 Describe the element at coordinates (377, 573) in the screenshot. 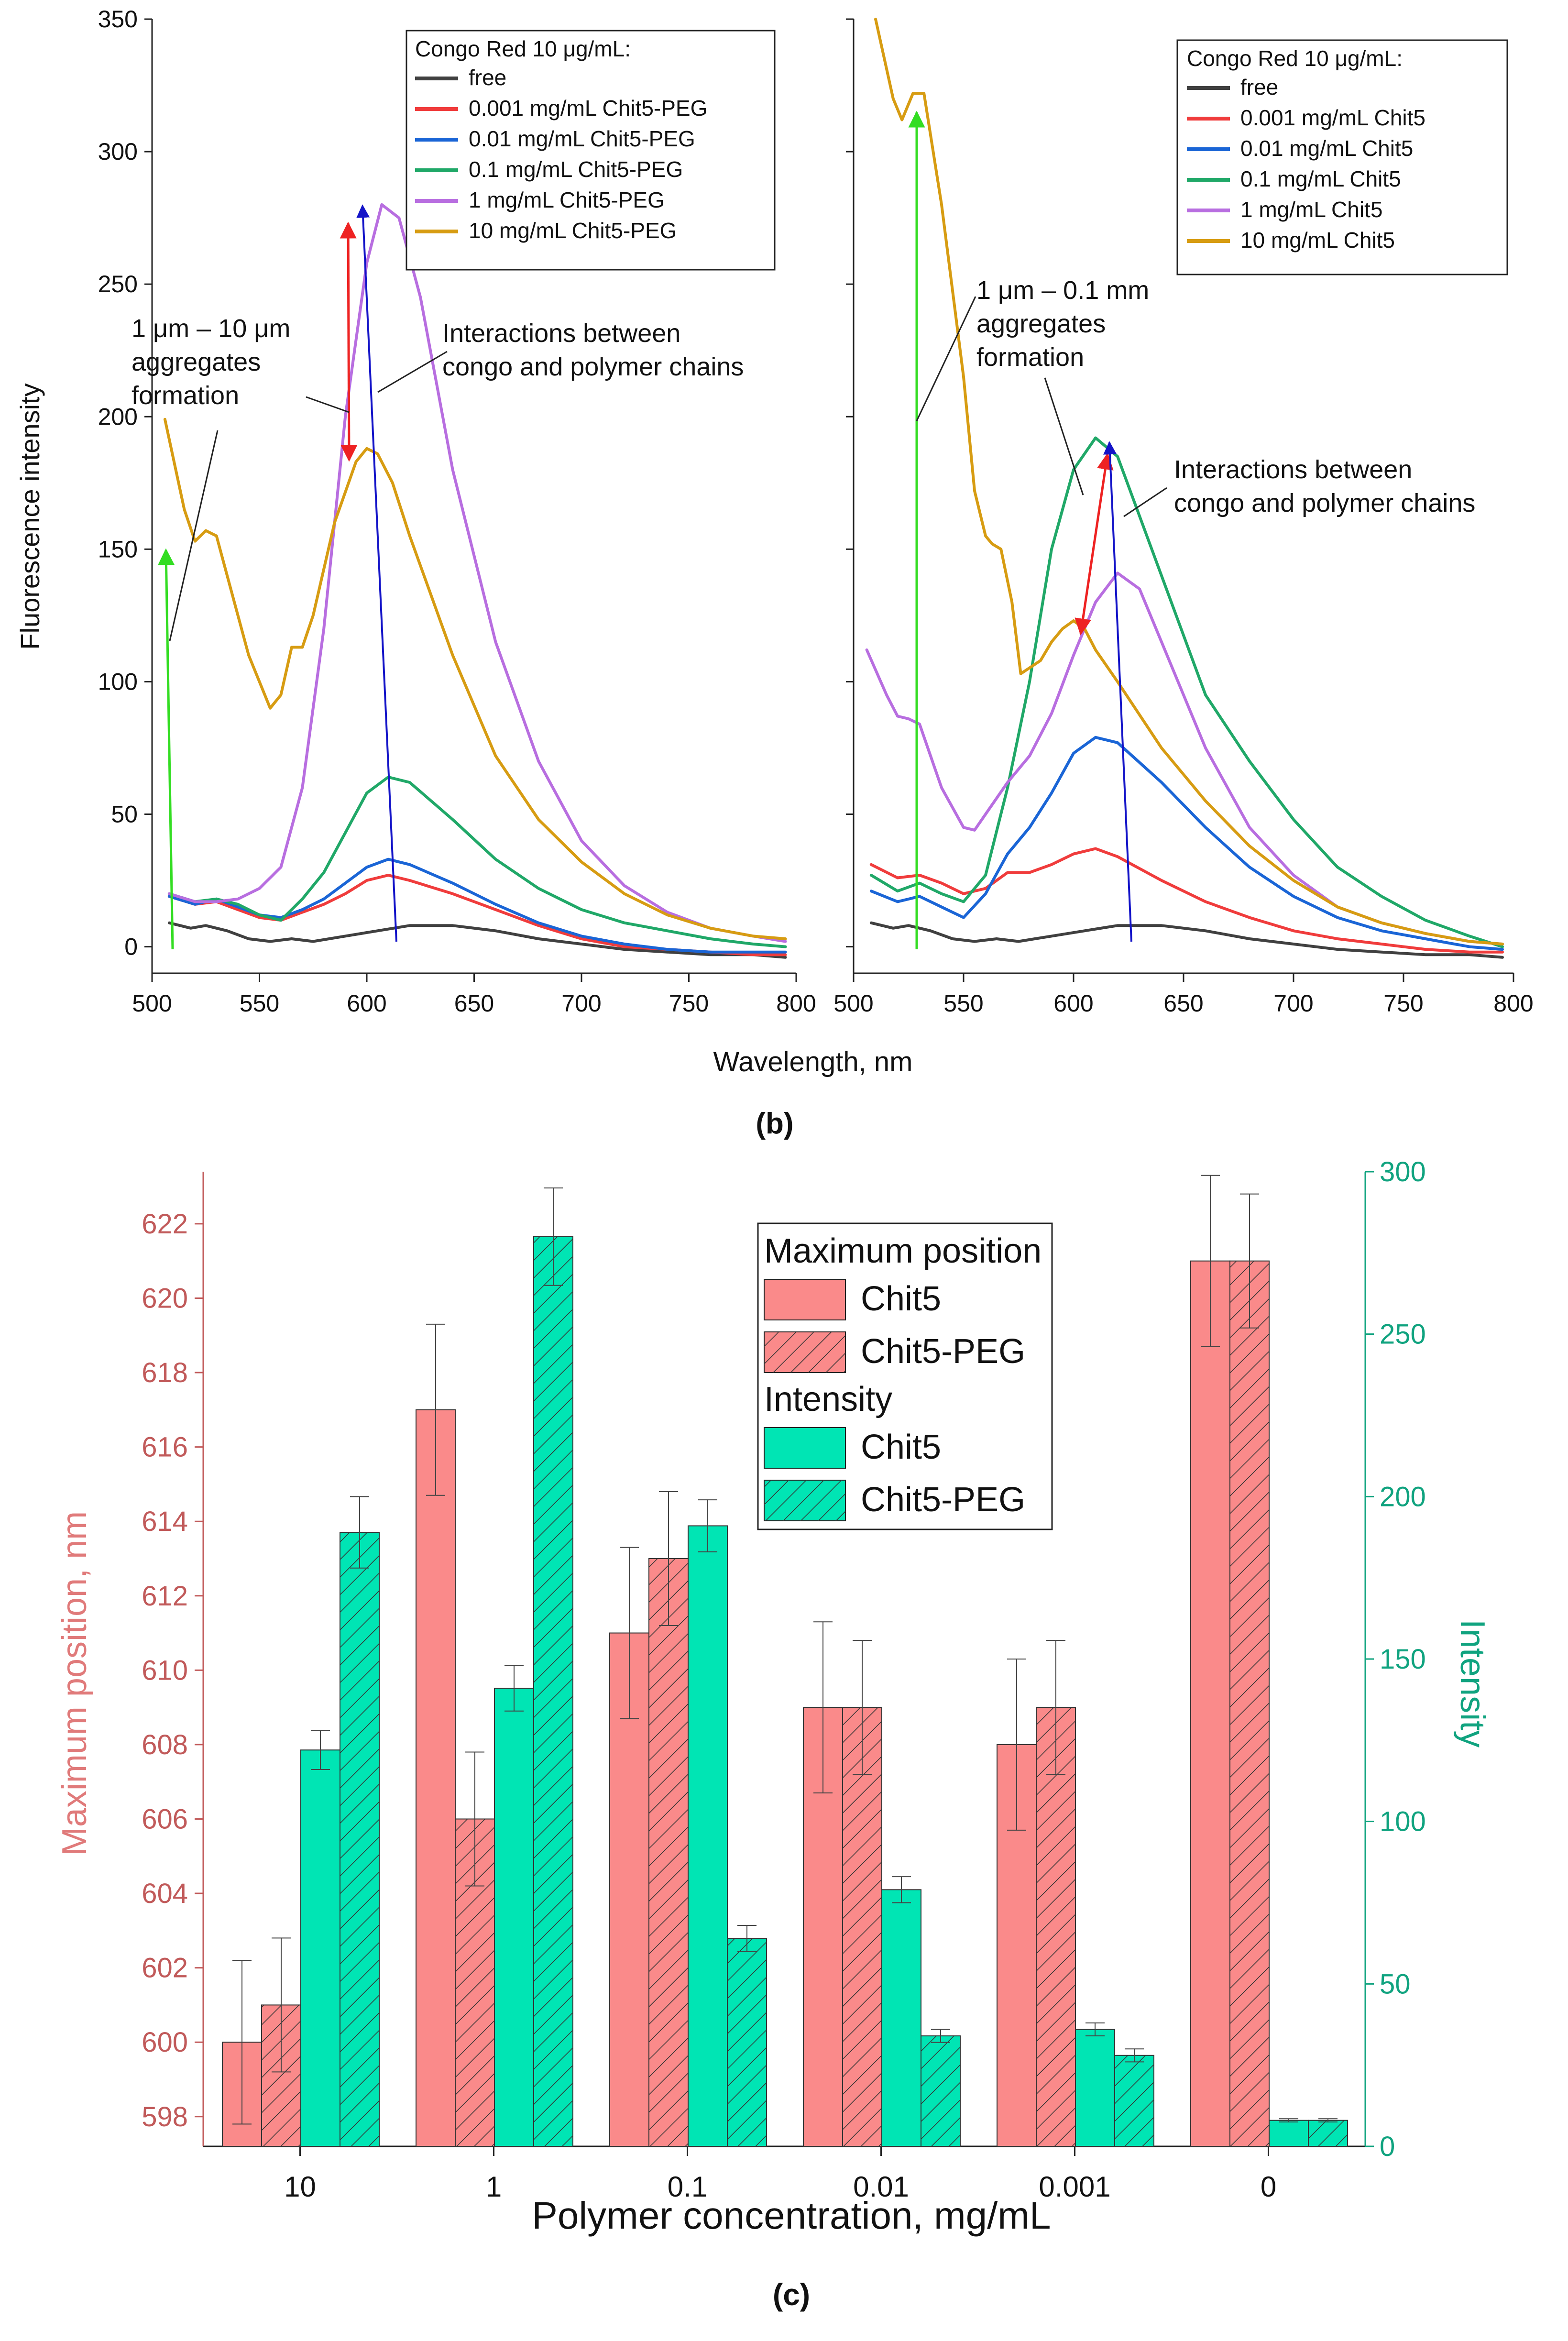

I see `left-blue-shift-arrow` at that location.